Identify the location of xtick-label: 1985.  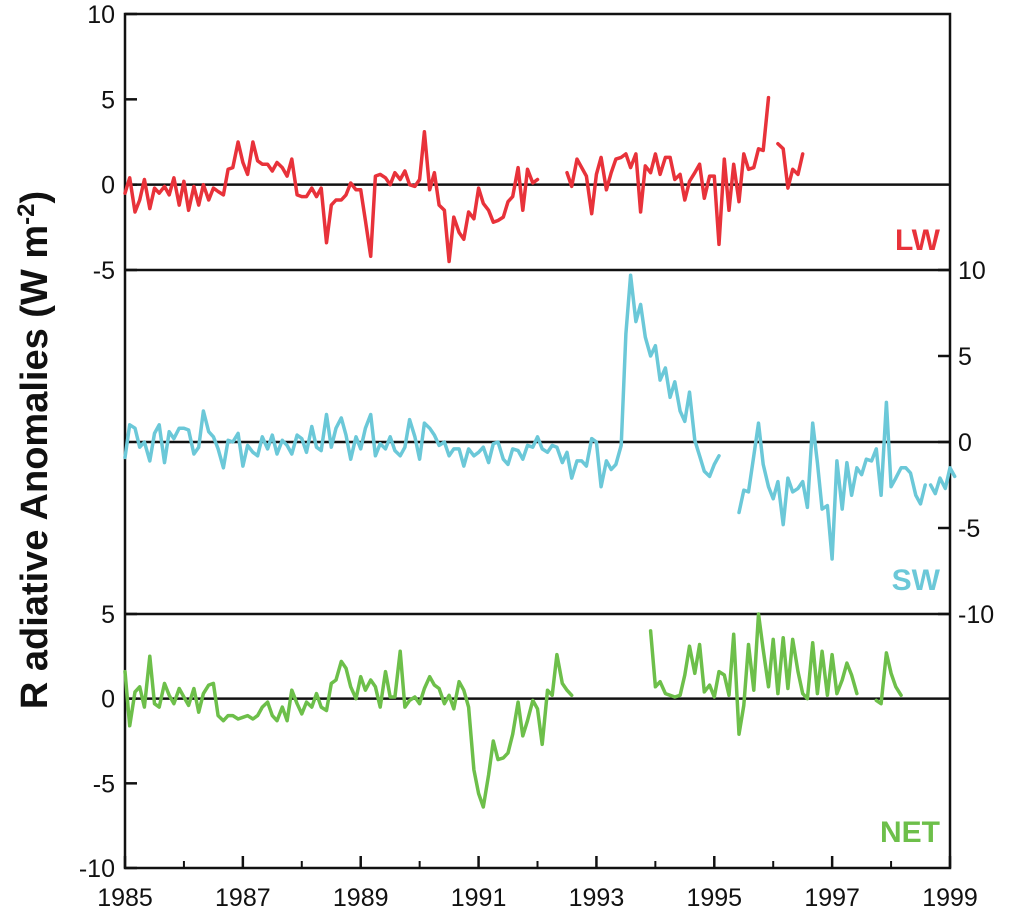
(125, 898).